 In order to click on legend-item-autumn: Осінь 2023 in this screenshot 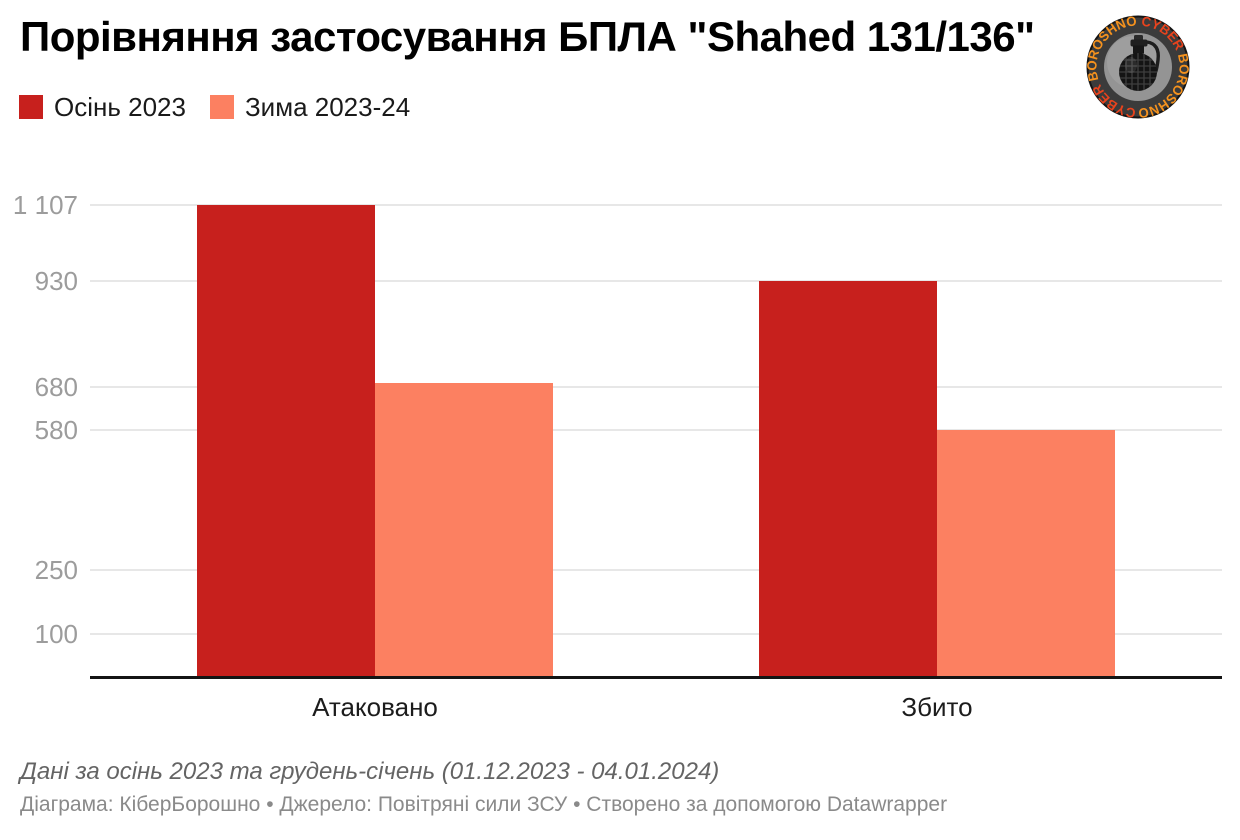, I will do `click(102, 107)`.